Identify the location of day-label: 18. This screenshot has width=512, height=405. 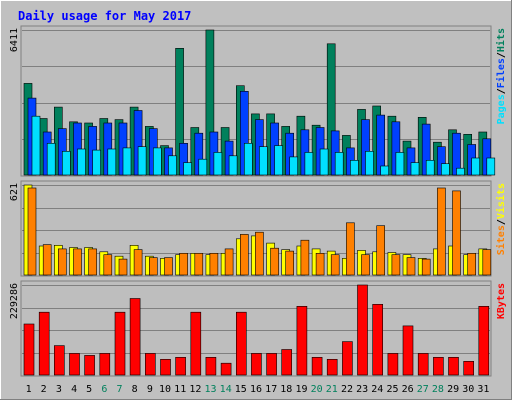
(286, 389).